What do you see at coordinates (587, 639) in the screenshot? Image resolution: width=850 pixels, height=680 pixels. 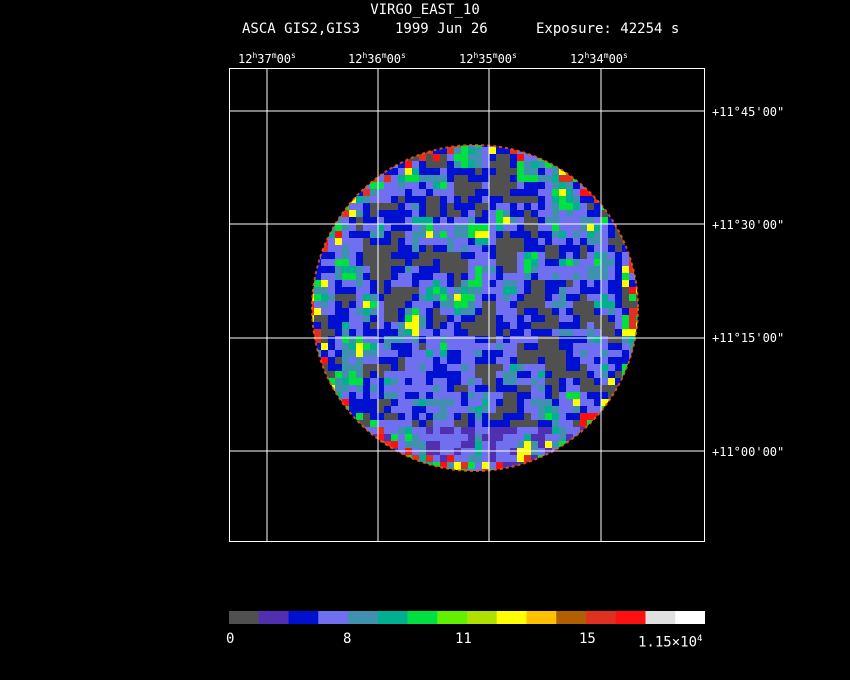 I see `colorbar-label: 15` at bounding box center [587, 639].